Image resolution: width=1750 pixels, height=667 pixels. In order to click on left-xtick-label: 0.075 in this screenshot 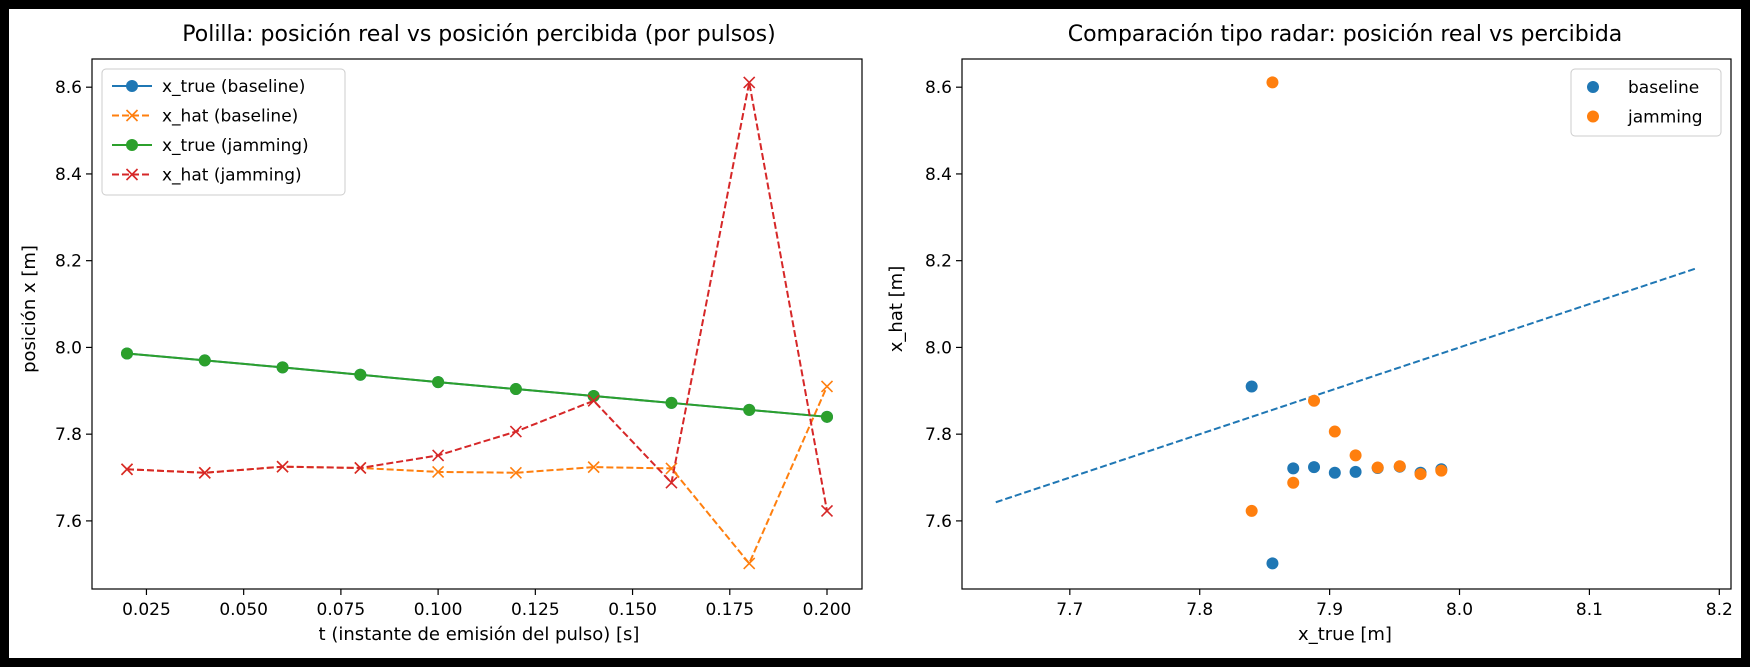, I will do `click(341, 610)`.